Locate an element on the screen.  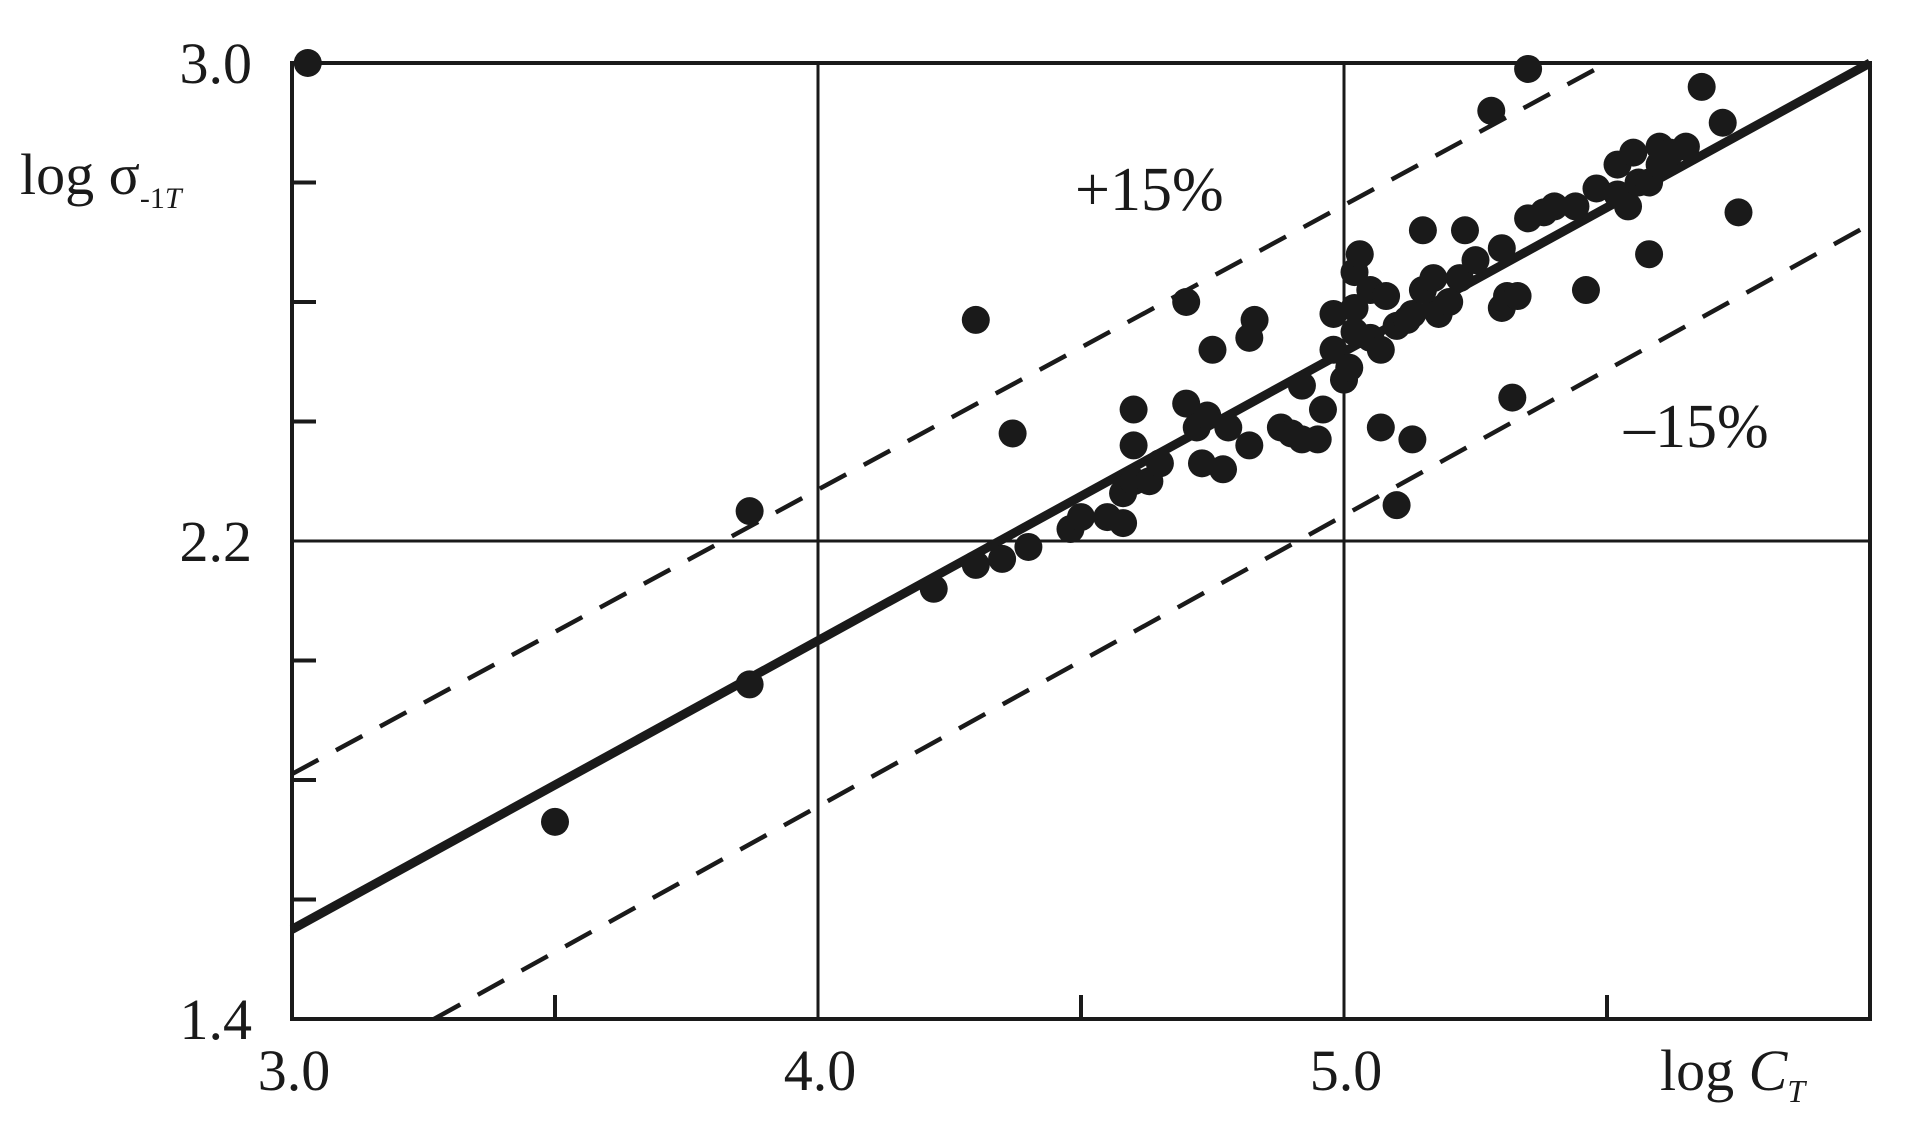
lower-band-label: –15% is located at coordinates (1696, 427).